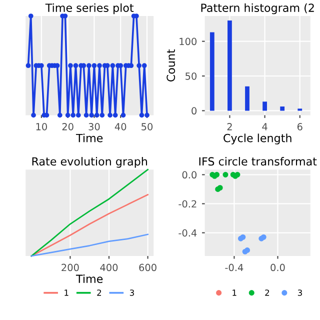 This screenshot has height=320, width=320. I want to click on x-tick-label: -0.4, so click(234, 268).